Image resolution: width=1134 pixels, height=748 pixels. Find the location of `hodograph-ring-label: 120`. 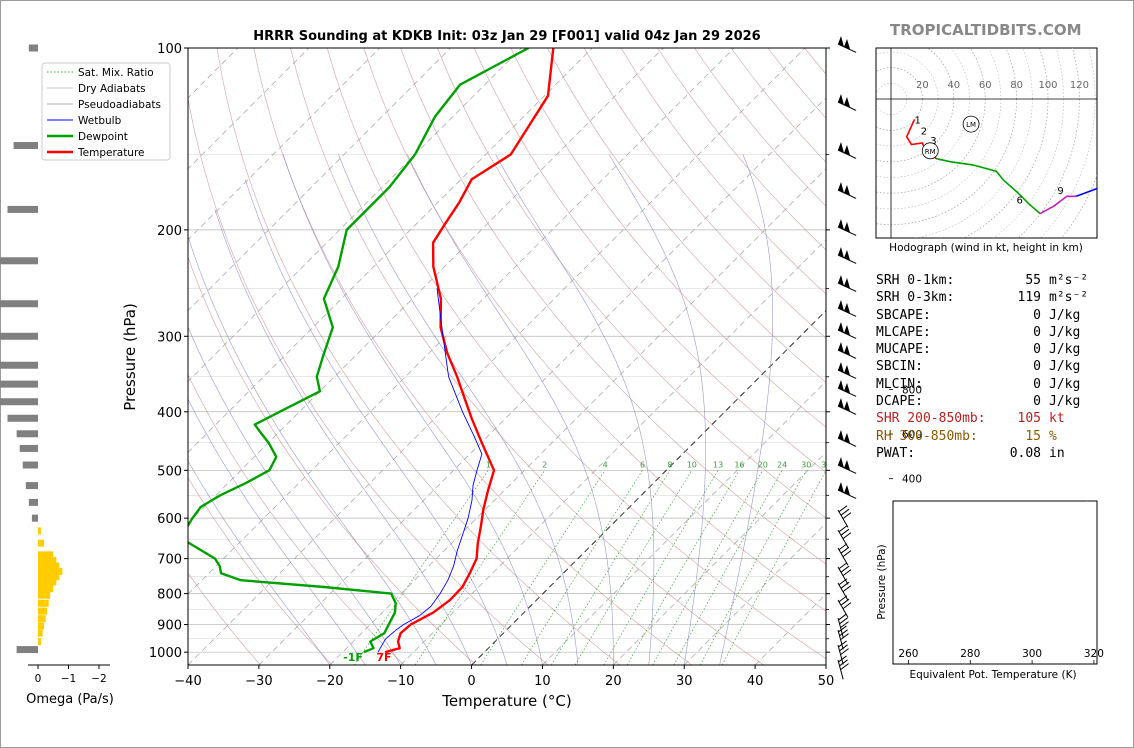

hodograph-ring-label: 120 is located at coordinates (1079, 85).